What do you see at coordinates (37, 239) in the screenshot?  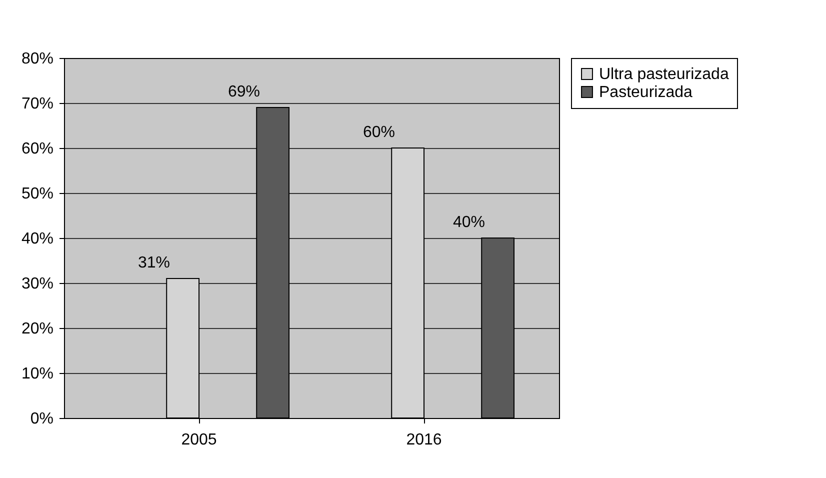 I see `y-tick-label: 40%` at bounding box center [37, 239].